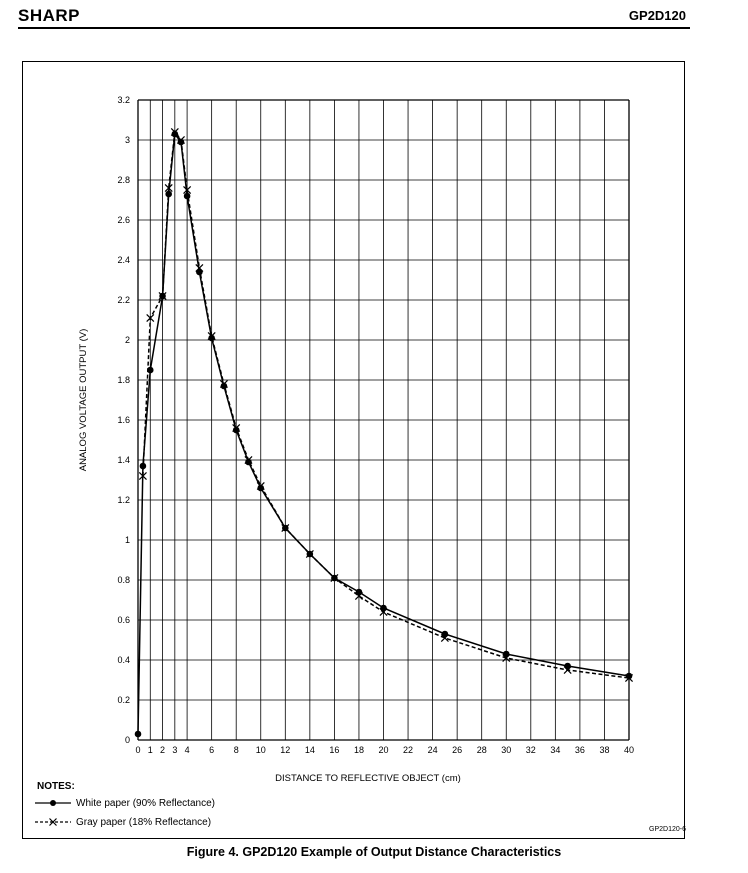 The height and width of the screenshot is (873, 748). Describe the element at coordinates (49, 15) in the screenshot. I see `brand-logo: SHARP` at that location.